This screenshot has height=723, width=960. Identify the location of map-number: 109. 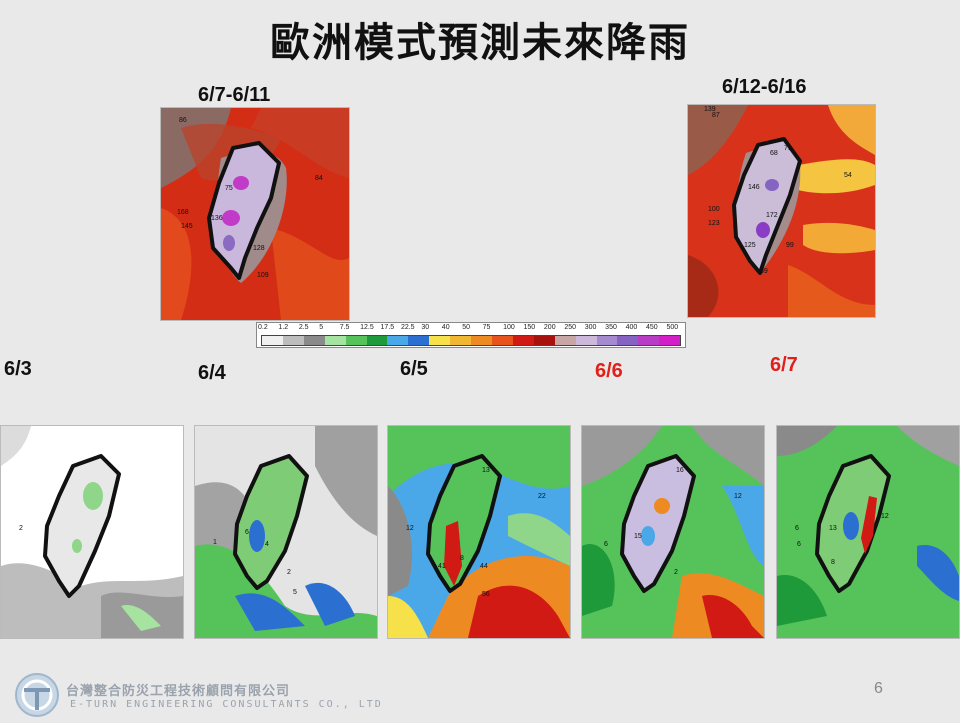
(263, 275).